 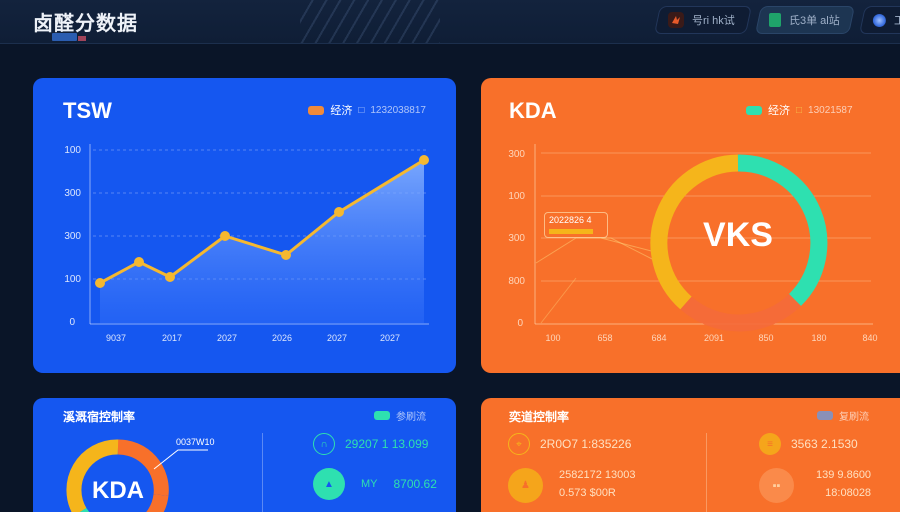 What do you see at coordinates (329, 484) in the screenshot?
I see `user-group-icon: ▲` at bounding box center [329, 484].